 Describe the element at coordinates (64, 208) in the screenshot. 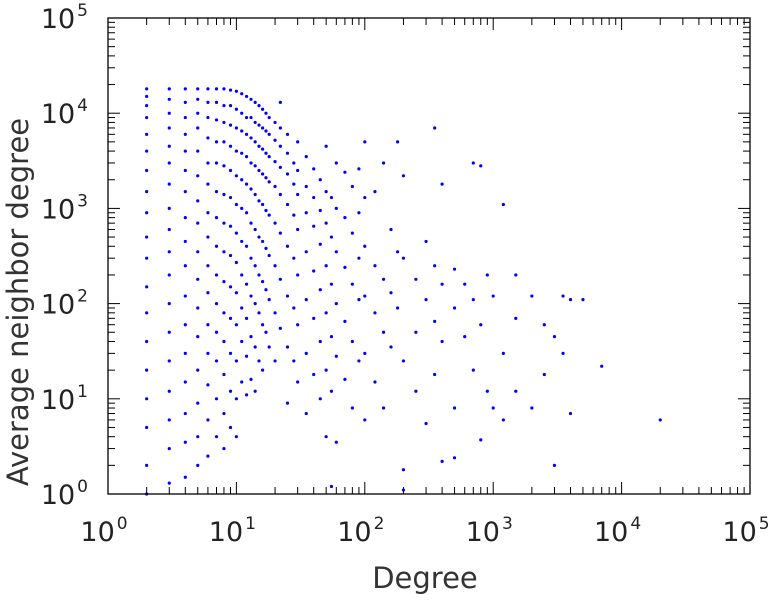

I see `y-tick-label: 10 3` at that location.